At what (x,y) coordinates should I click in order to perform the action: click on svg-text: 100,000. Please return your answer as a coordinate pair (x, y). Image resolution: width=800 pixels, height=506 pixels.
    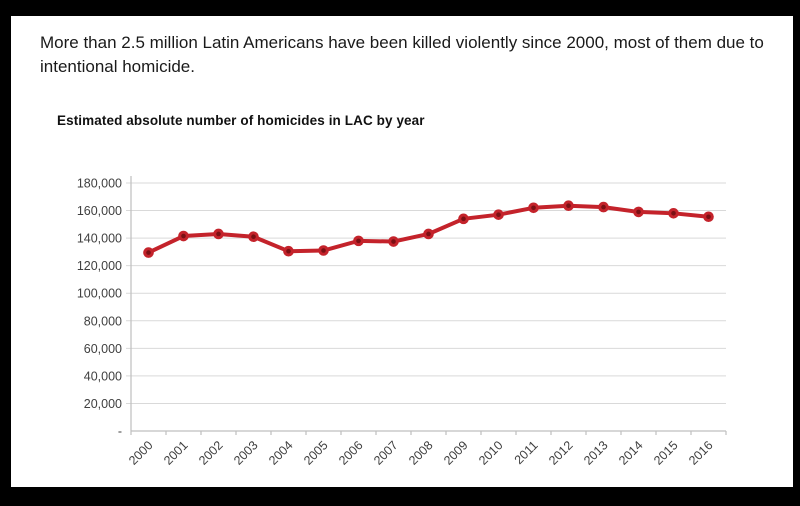
    Looking at the image, I should click on (99, 294).